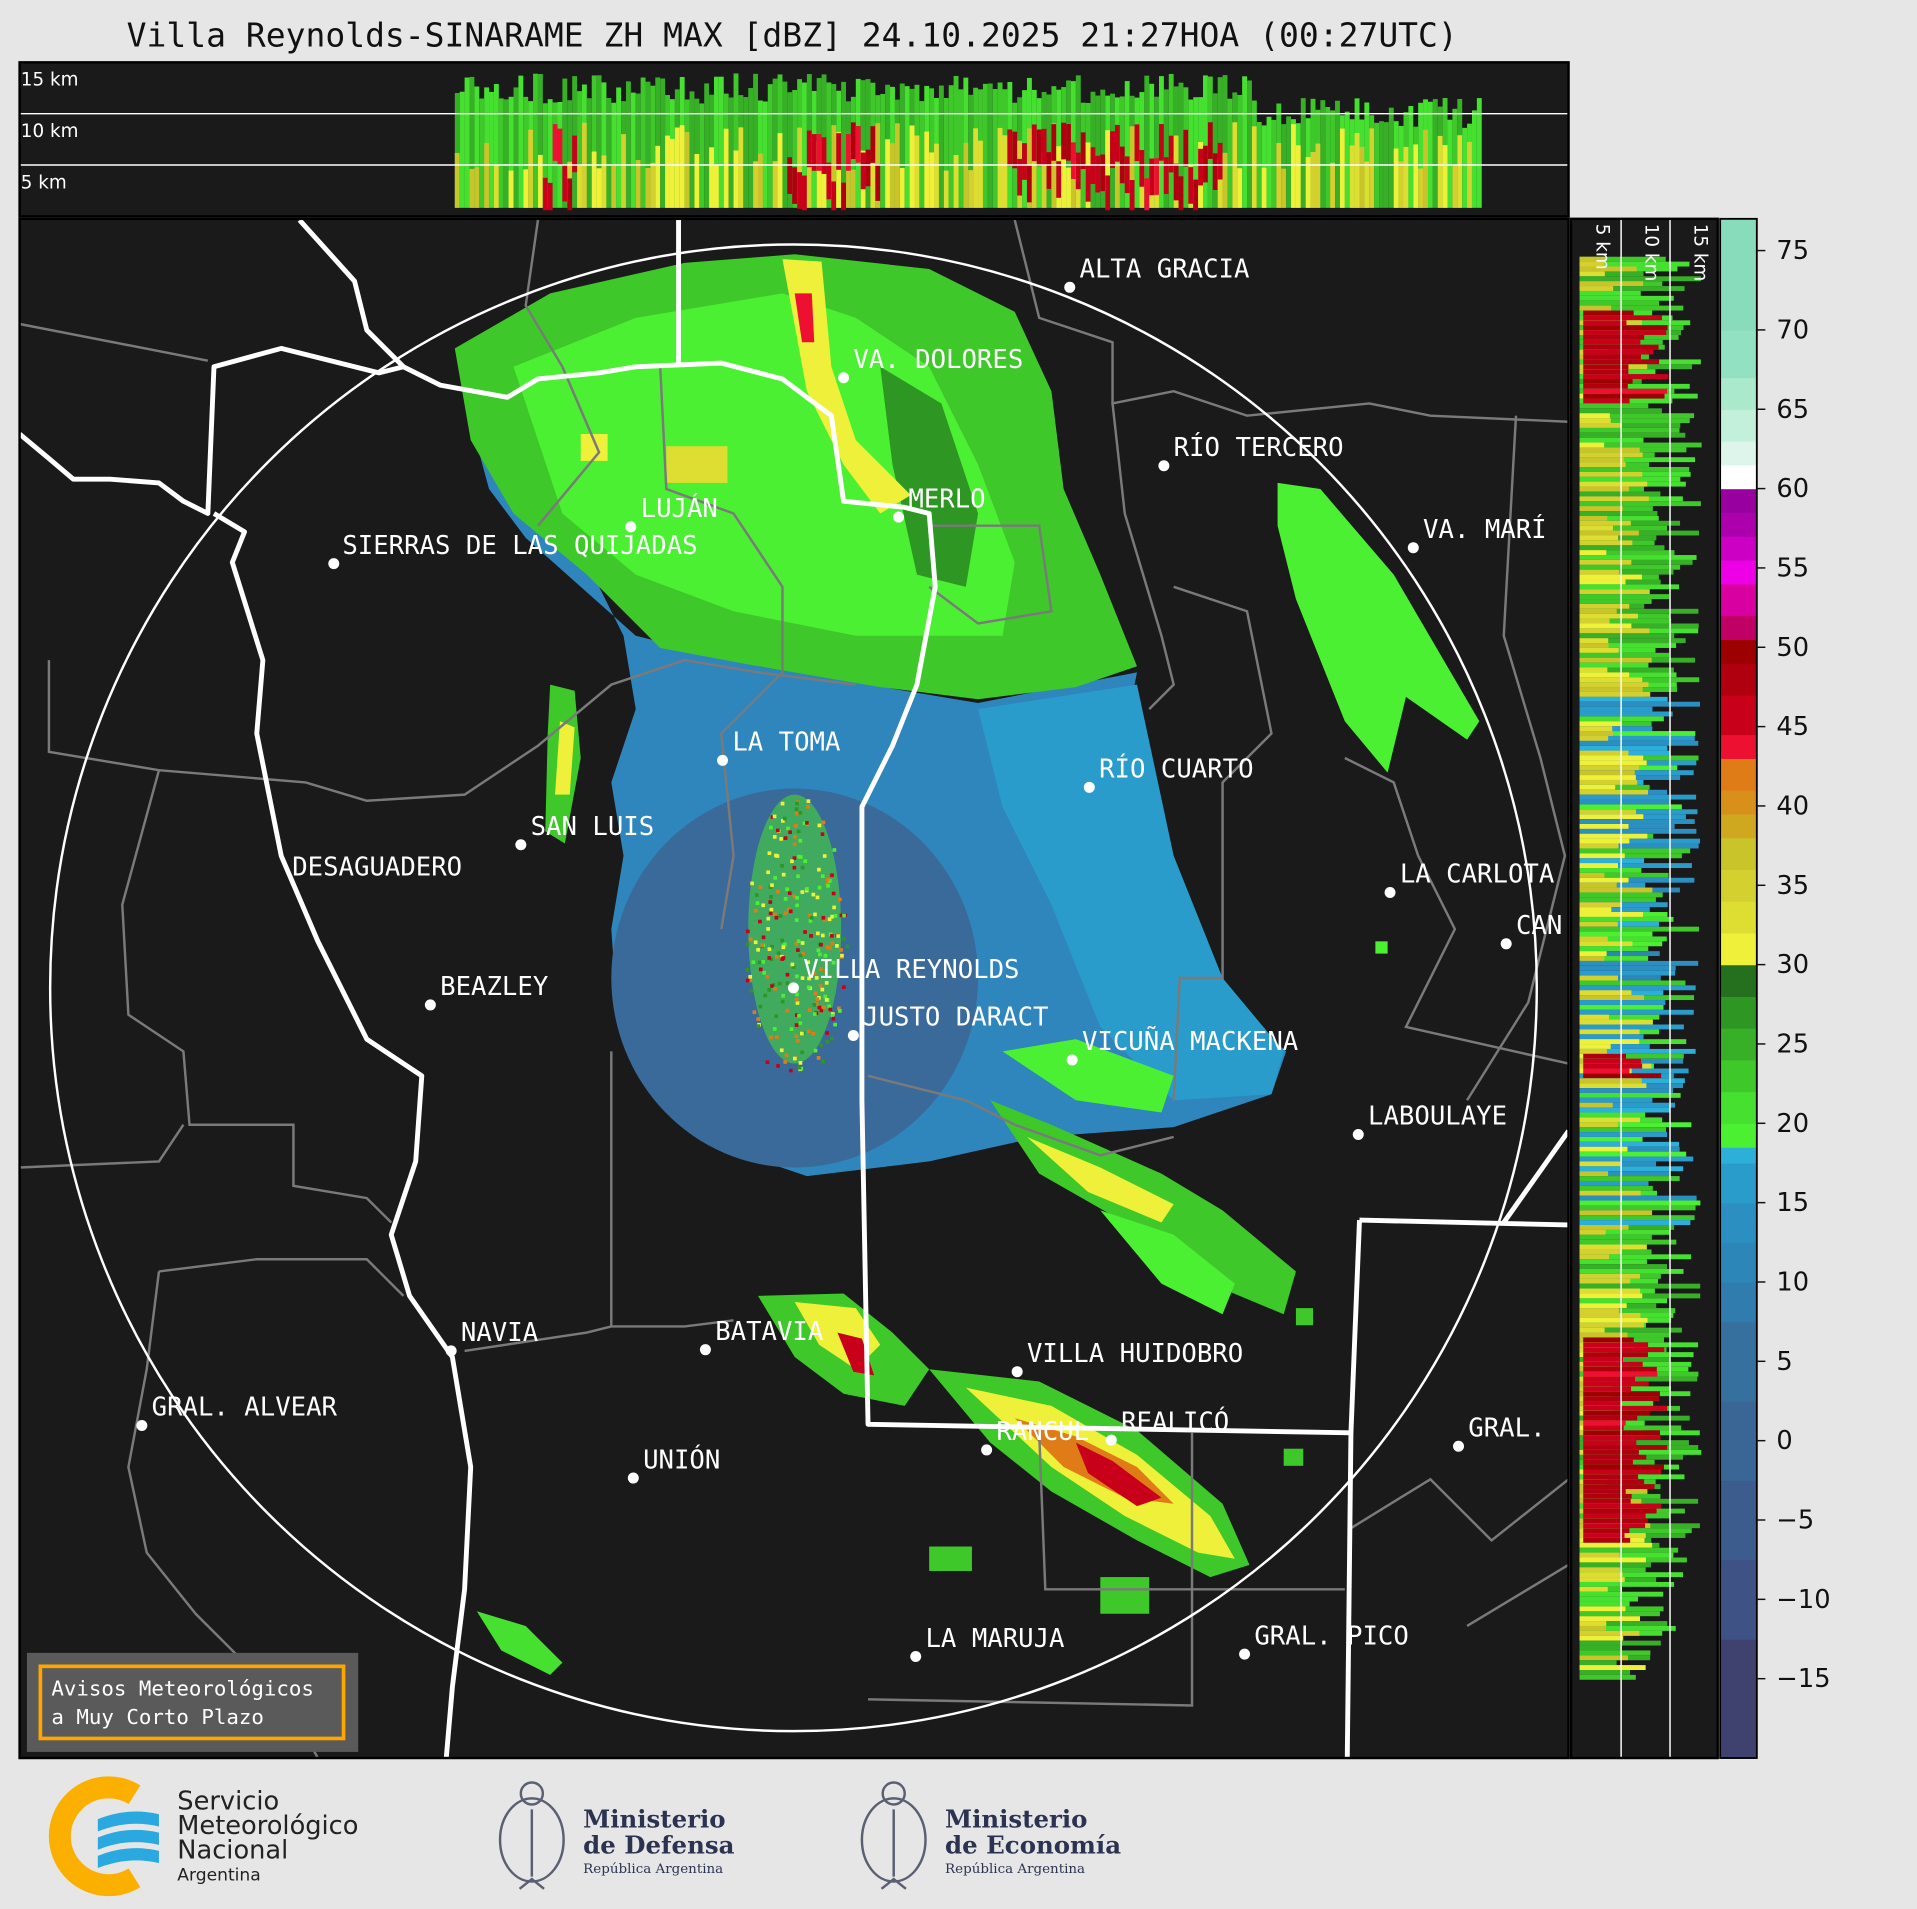 The image size is (1917, 1909). What do you see at coordinates (671, 512) in the screenshot?
I see `city-marker: LUJÁN` at bounding box center [671, 512].